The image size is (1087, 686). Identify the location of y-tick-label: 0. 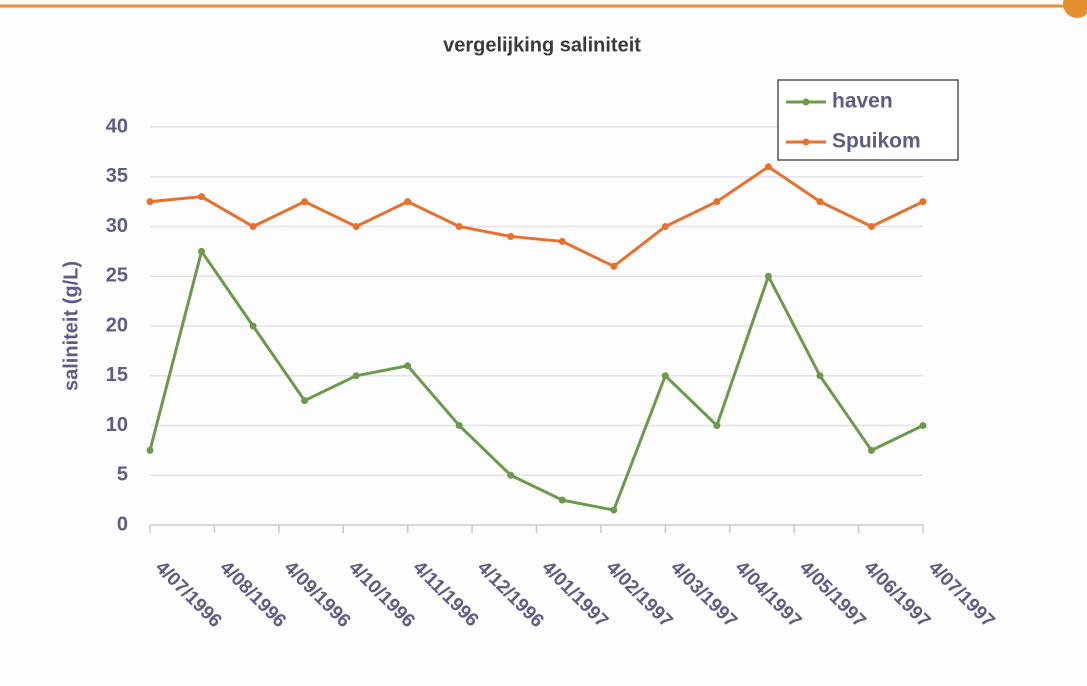
(122, 524).